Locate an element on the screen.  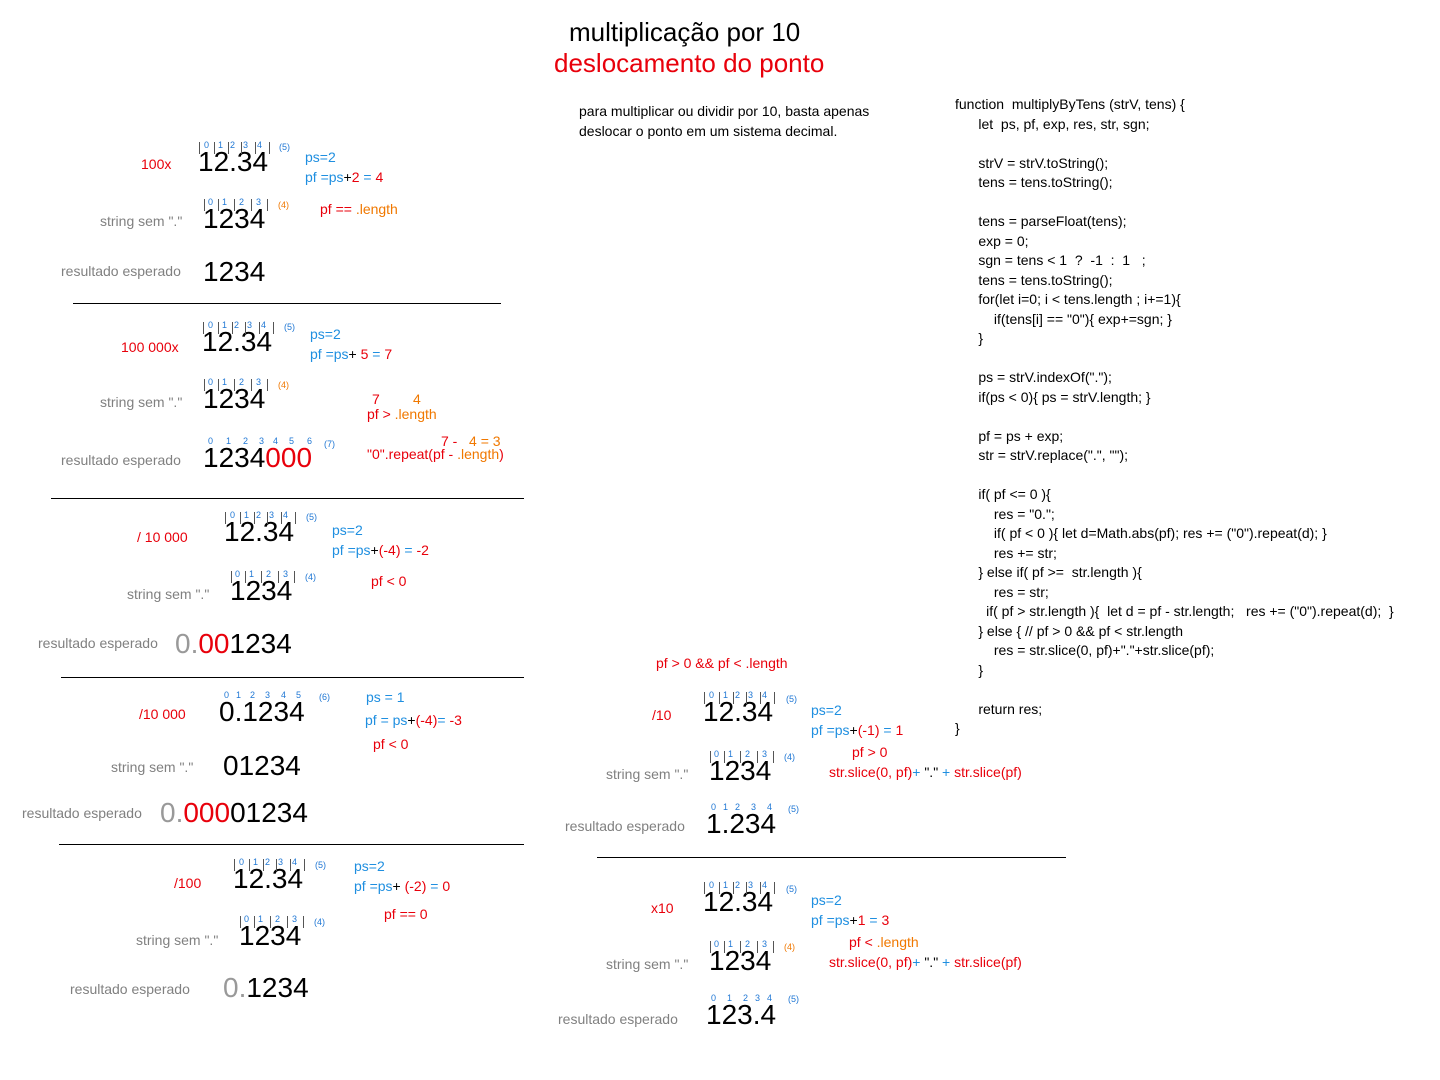
s1-string-count: (4) is located at coordinates (283, 205).